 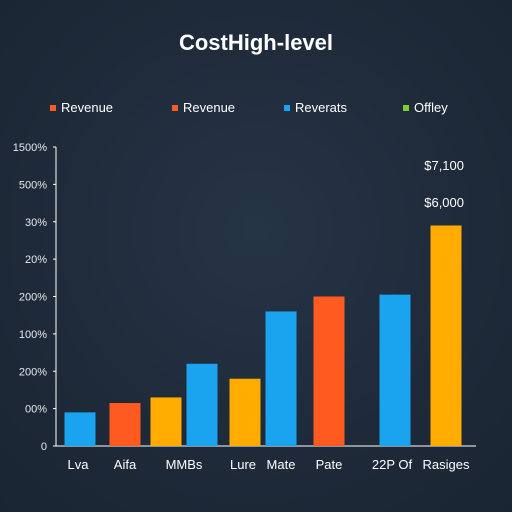 What do you see at coordinates (79, 464) in the screenshot?
I see `category-label-1: Lva` at bounding box center [79, 464].